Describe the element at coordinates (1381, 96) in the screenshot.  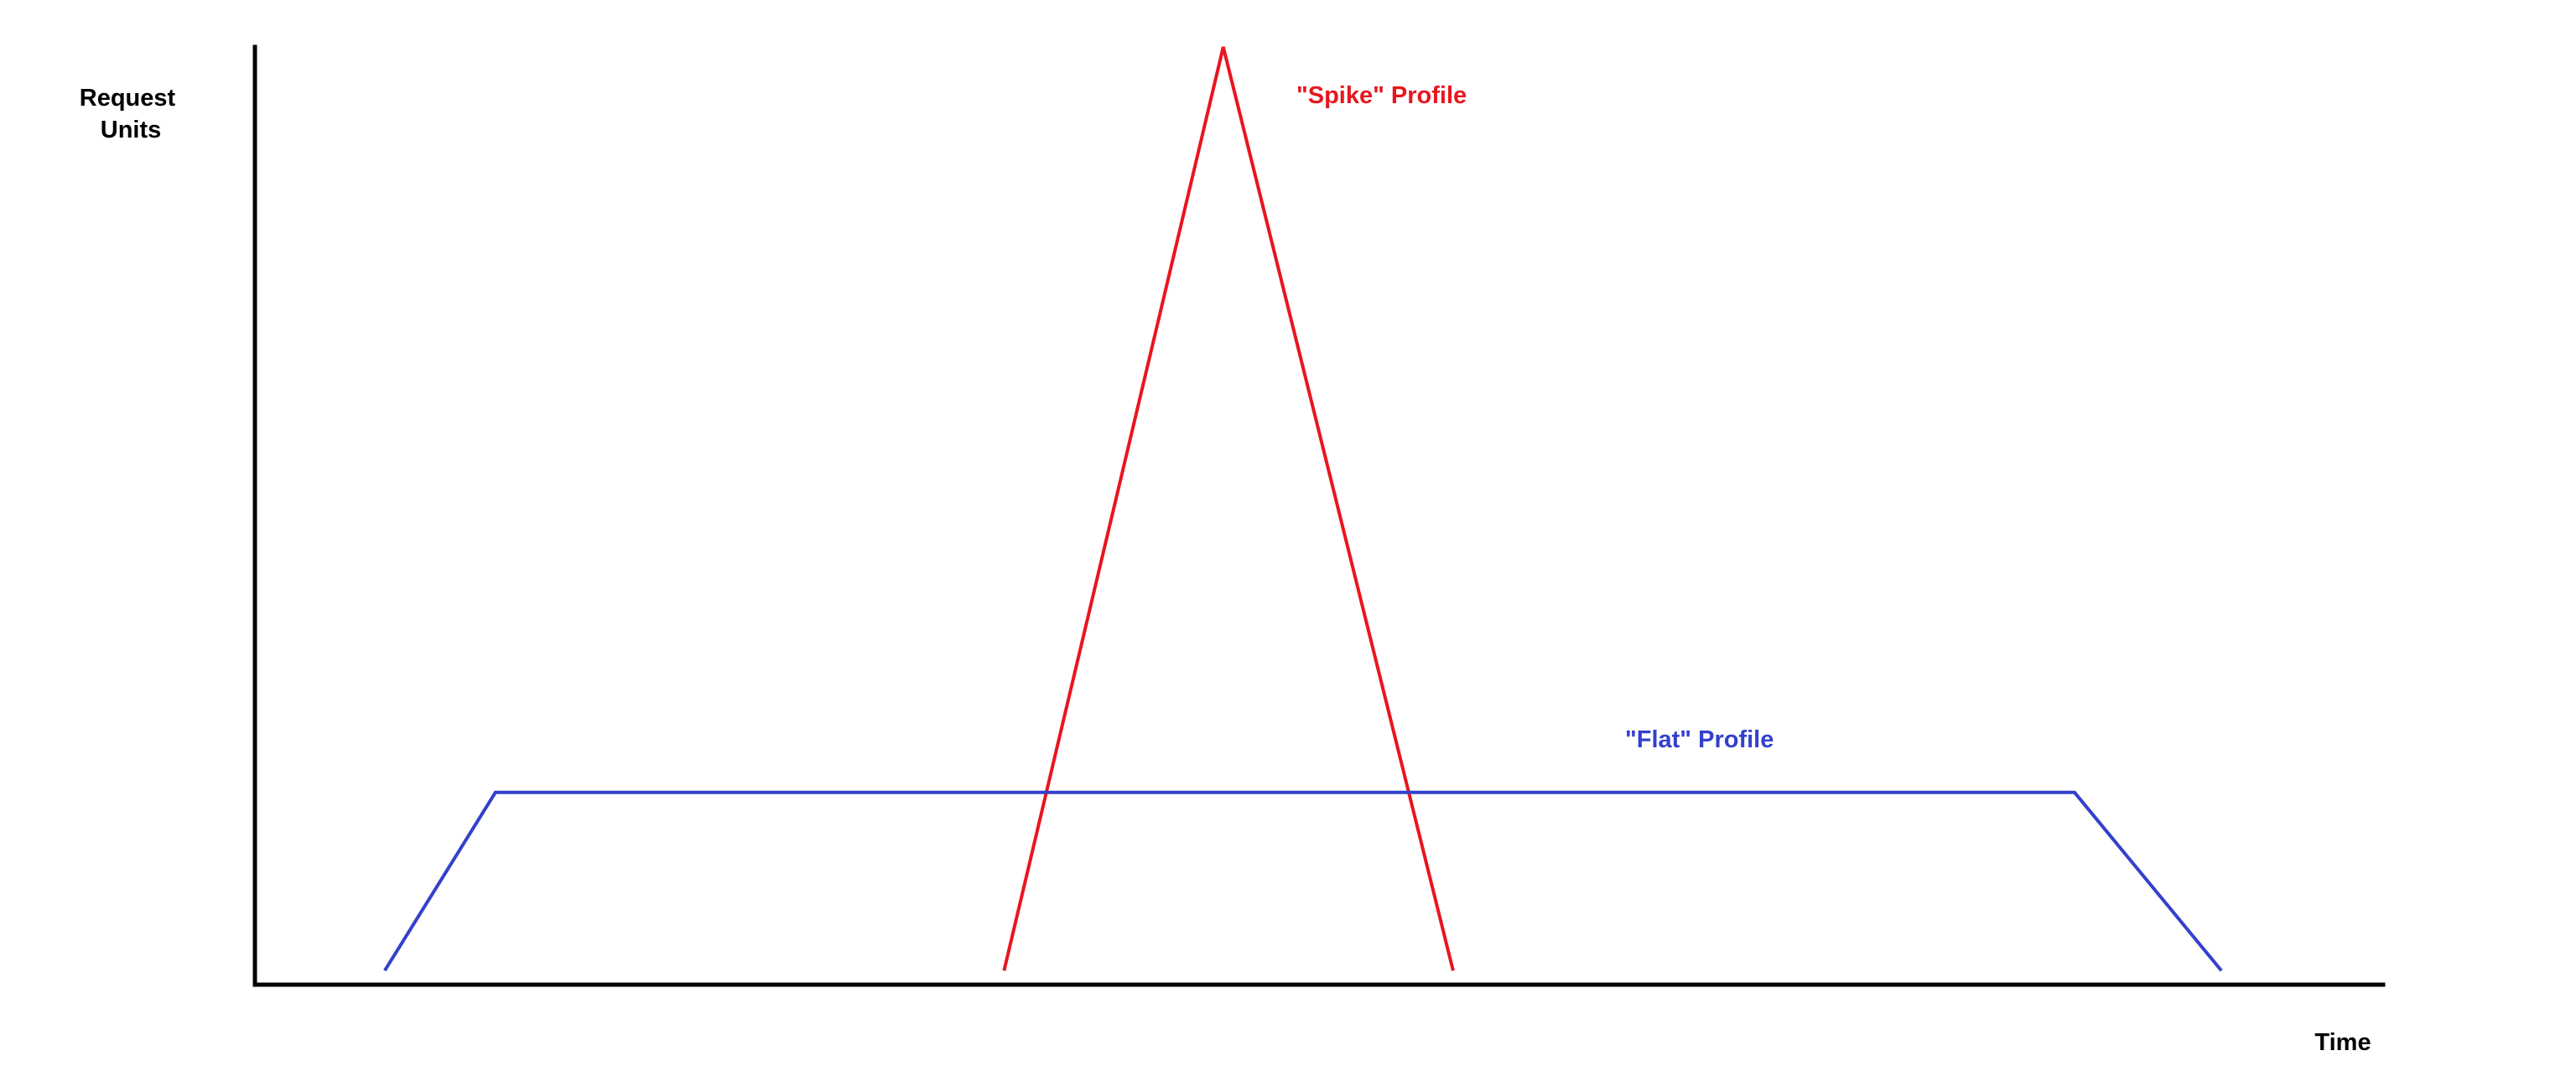
I see `series-label-spike: "Spike" Profile` at that location.